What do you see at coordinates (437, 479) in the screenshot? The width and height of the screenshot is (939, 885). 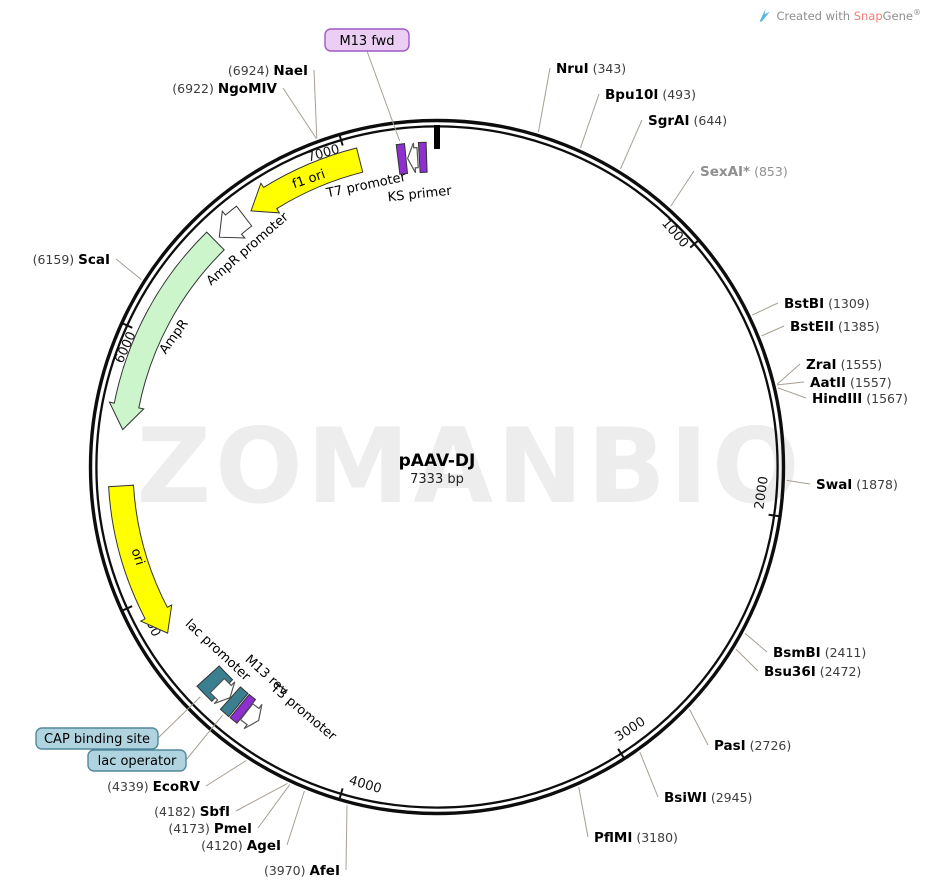 I see `plasmid-size: 7333 bp` at bounding box center [437, 479].